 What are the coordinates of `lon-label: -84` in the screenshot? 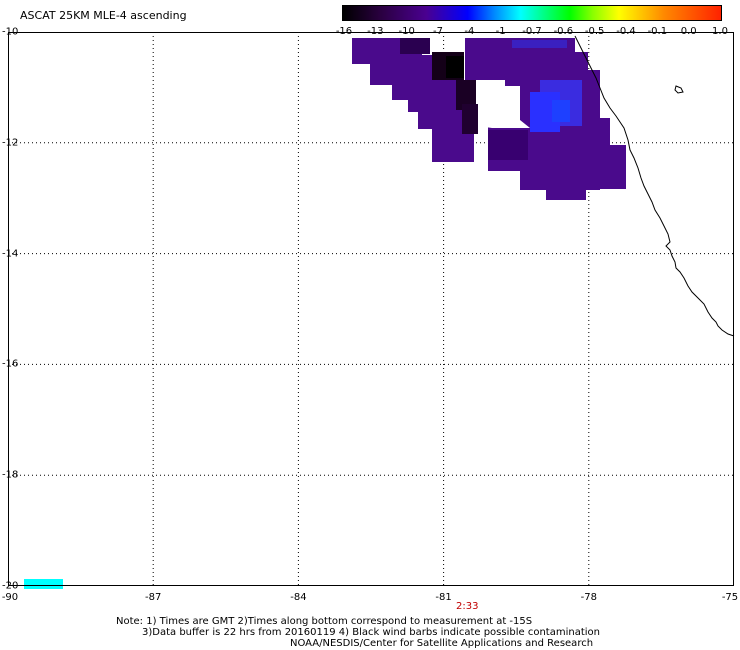 It's located at (298, 597).